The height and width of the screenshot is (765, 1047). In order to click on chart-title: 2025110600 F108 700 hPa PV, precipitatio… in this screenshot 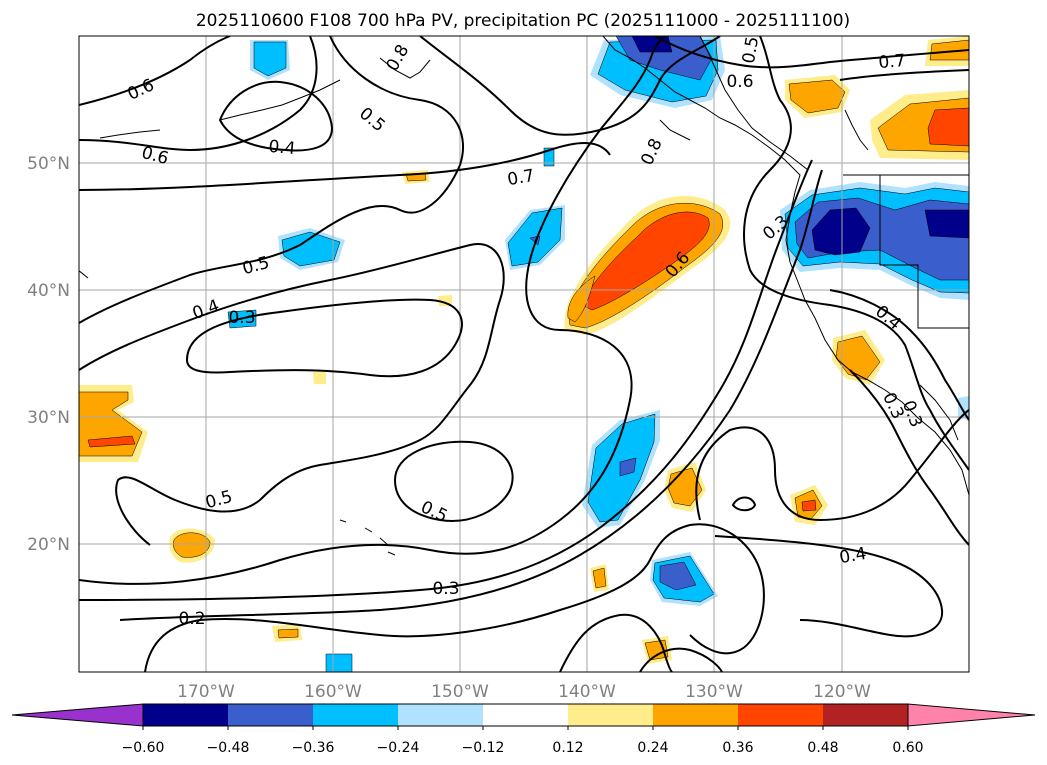, I will do `click(523, 21)`.